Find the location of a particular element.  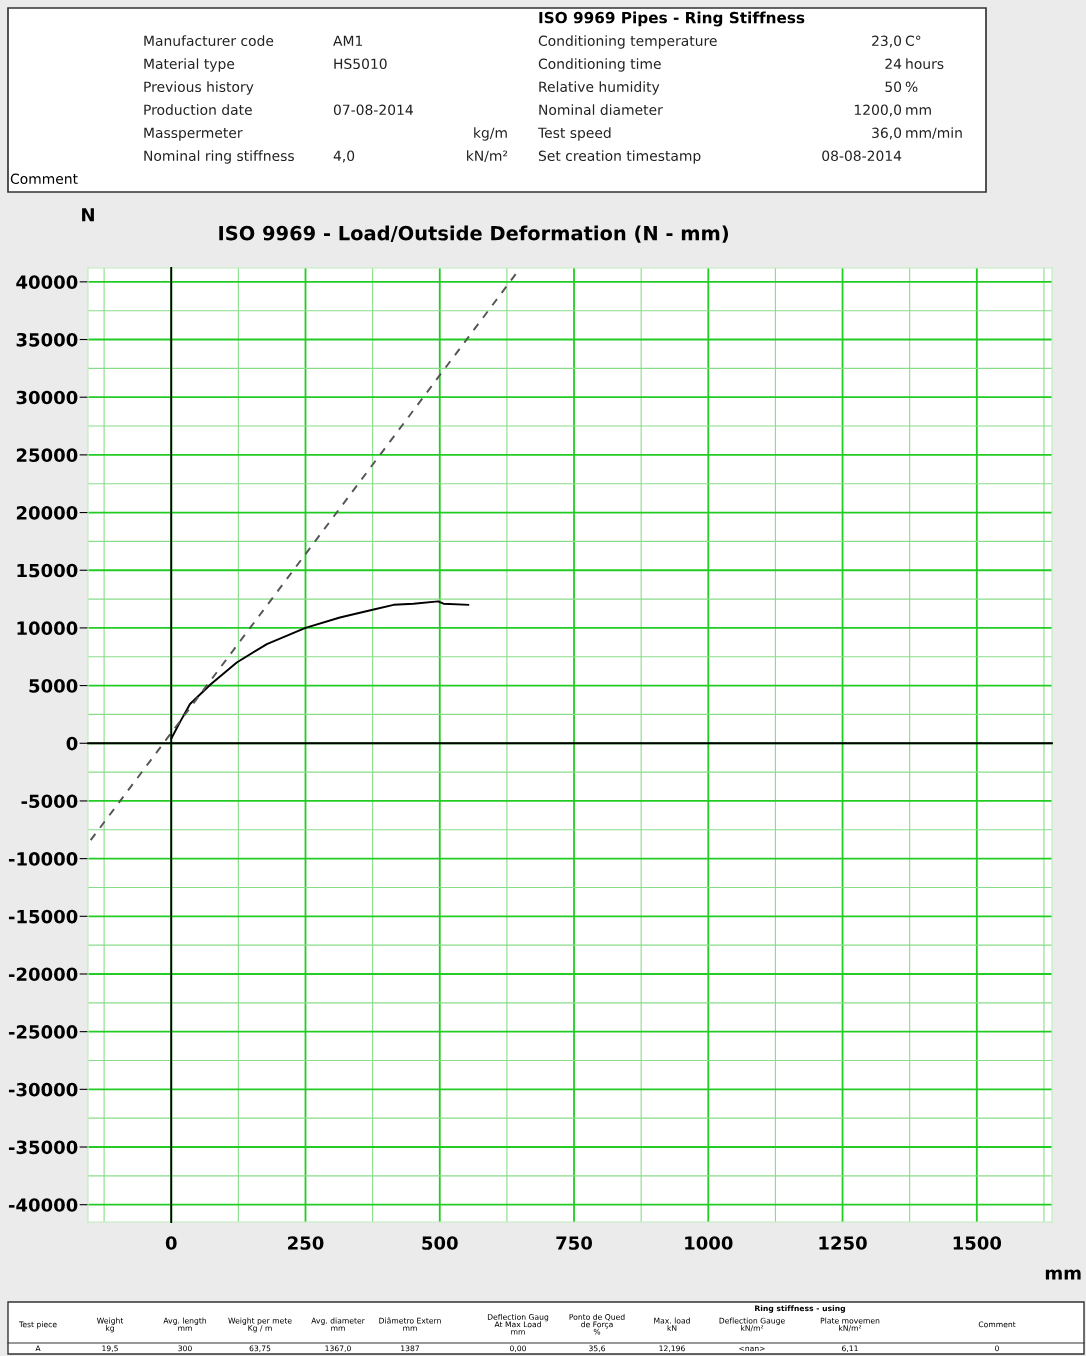

y-tick-label: 0 is located at coordinates (72, 743).